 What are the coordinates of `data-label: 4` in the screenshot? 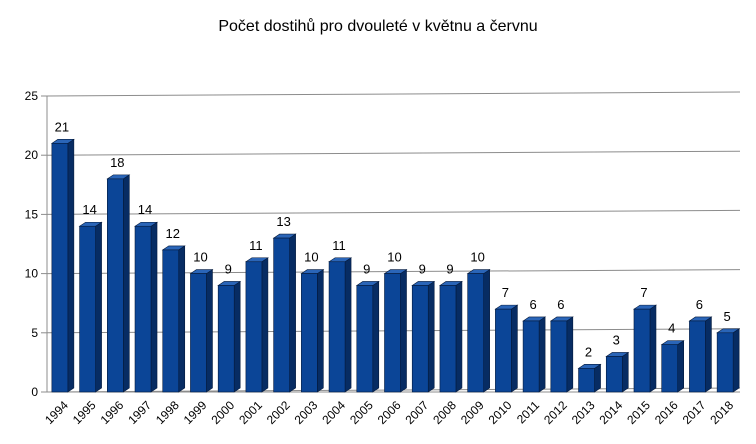 It's located at (671, 328).